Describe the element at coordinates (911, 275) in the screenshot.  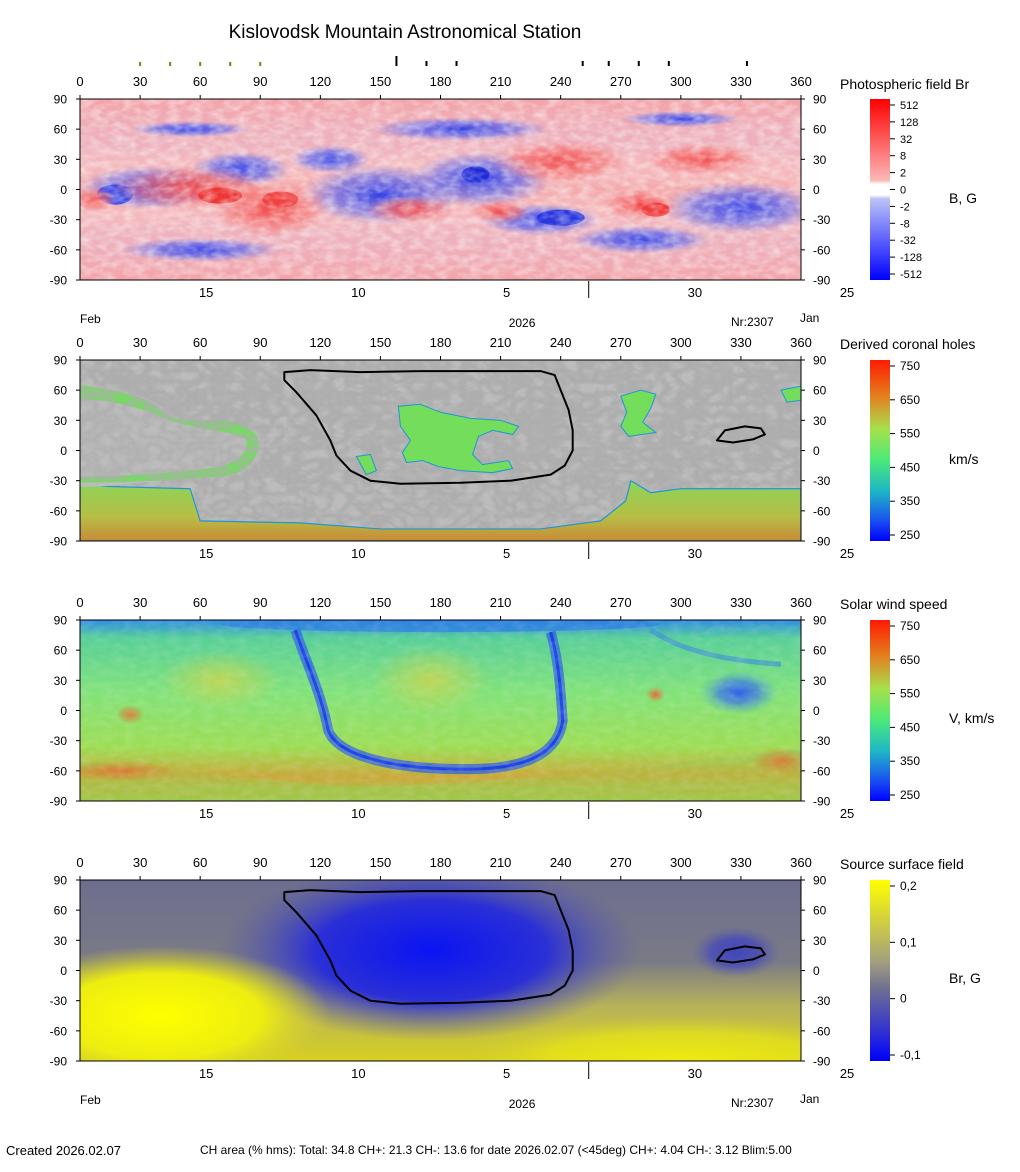
I see `colorbar-tick-label: -512` at that location.